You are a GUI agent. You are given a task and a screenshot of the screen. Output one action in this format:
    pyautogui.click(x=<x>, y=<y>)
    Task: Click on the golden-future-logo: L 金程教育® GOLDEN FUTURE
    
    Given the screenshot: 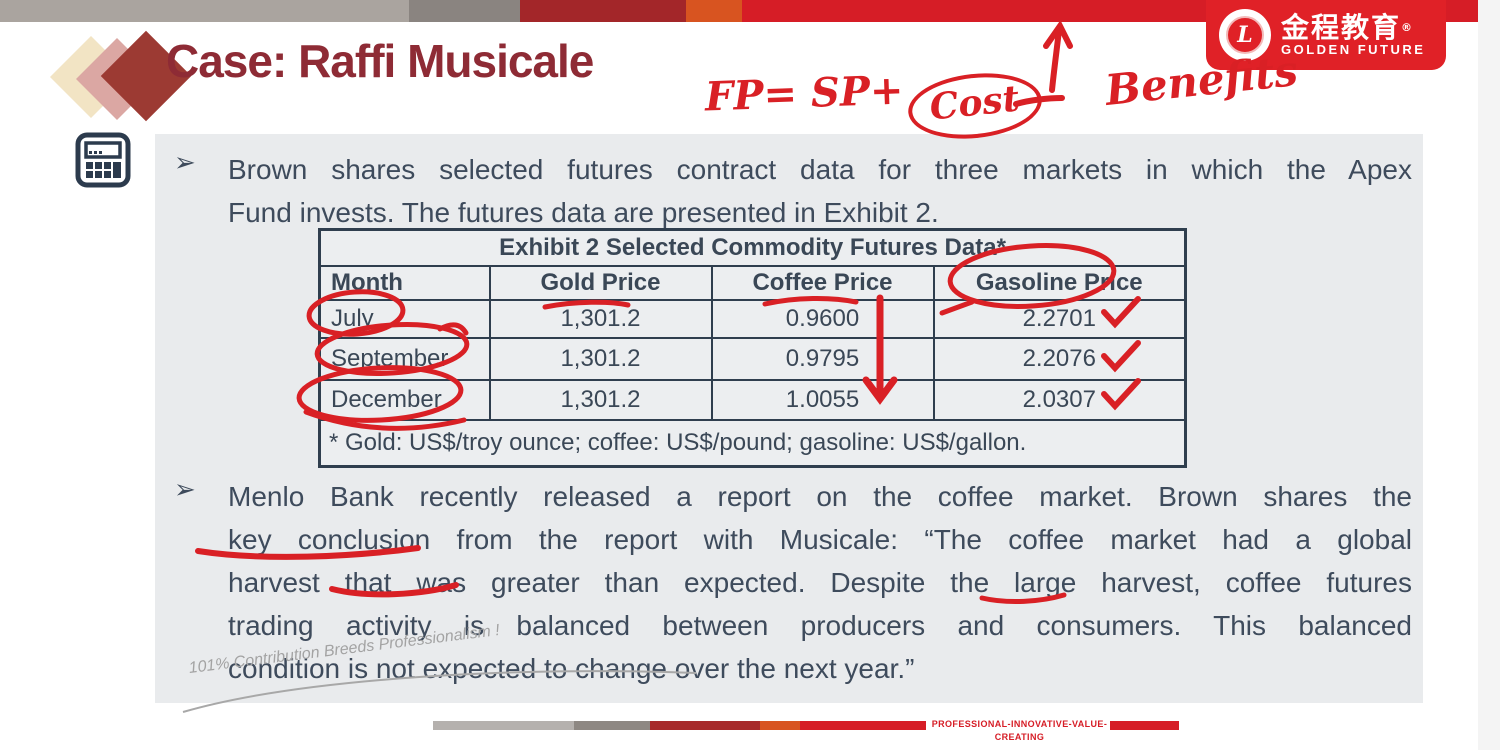 What is the action you would take?
    pyautogui.click(x=1326, y=35)
    